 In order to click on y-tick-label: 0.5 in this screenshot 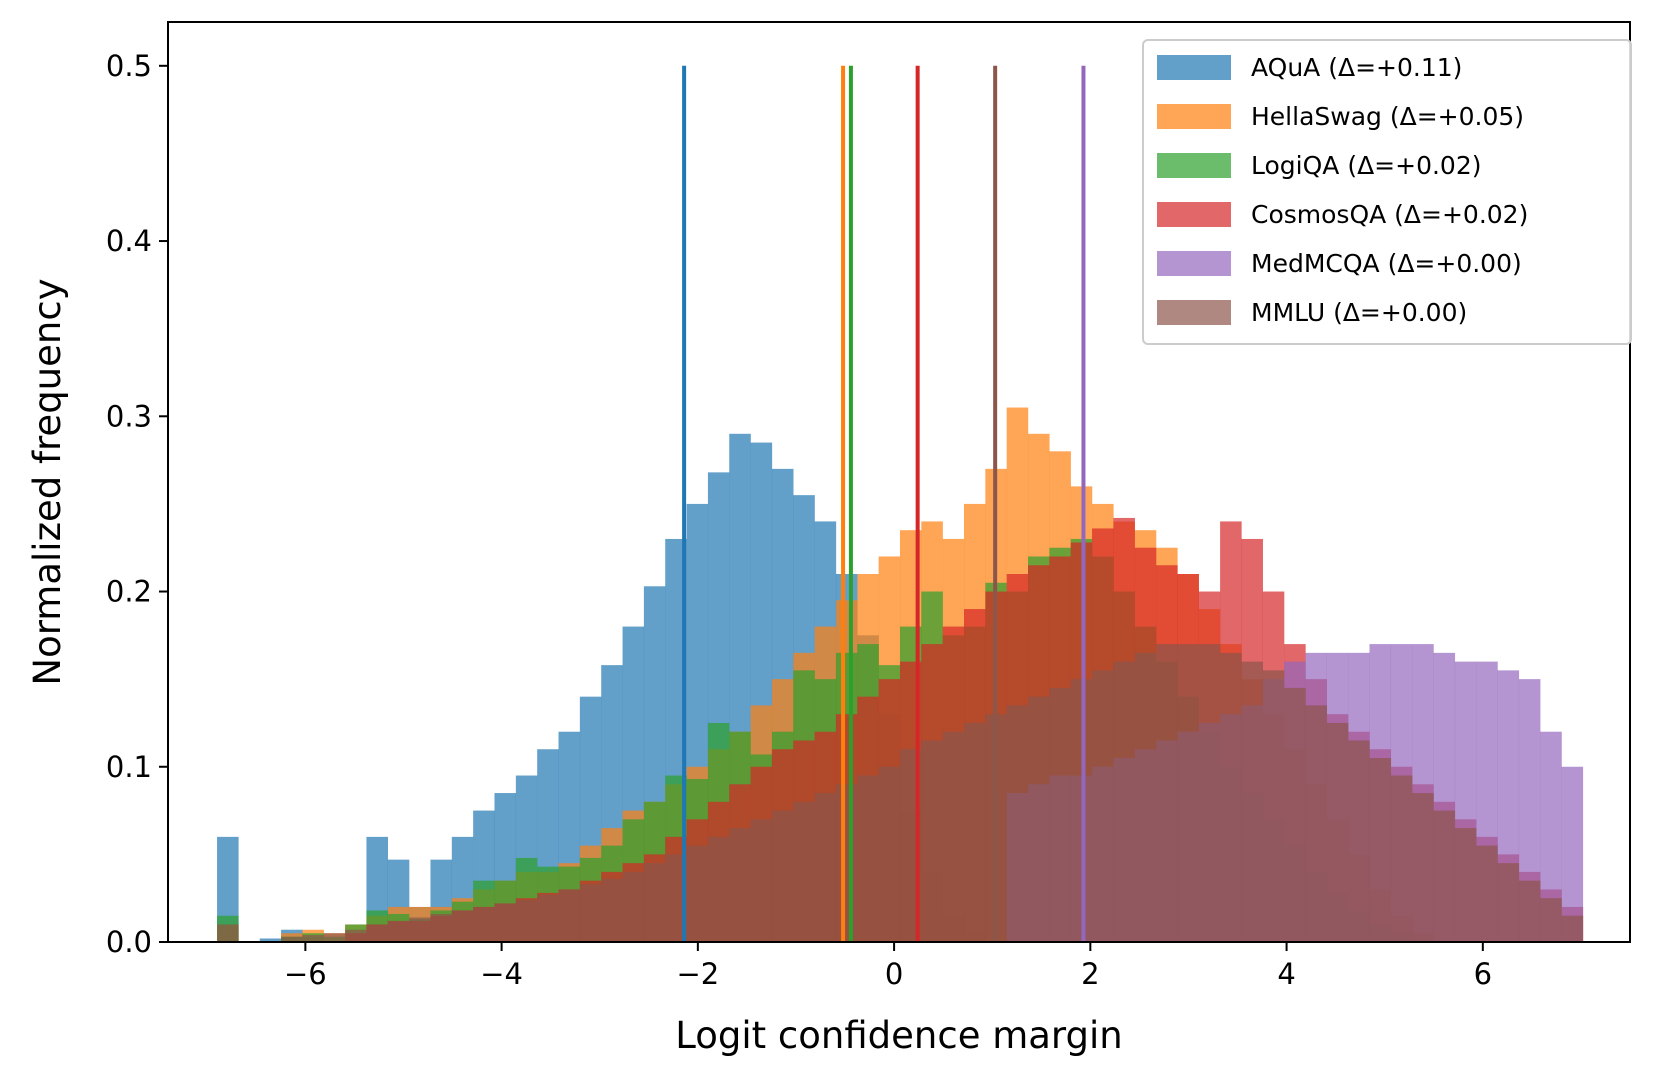, I will do `click(129, 66)`.